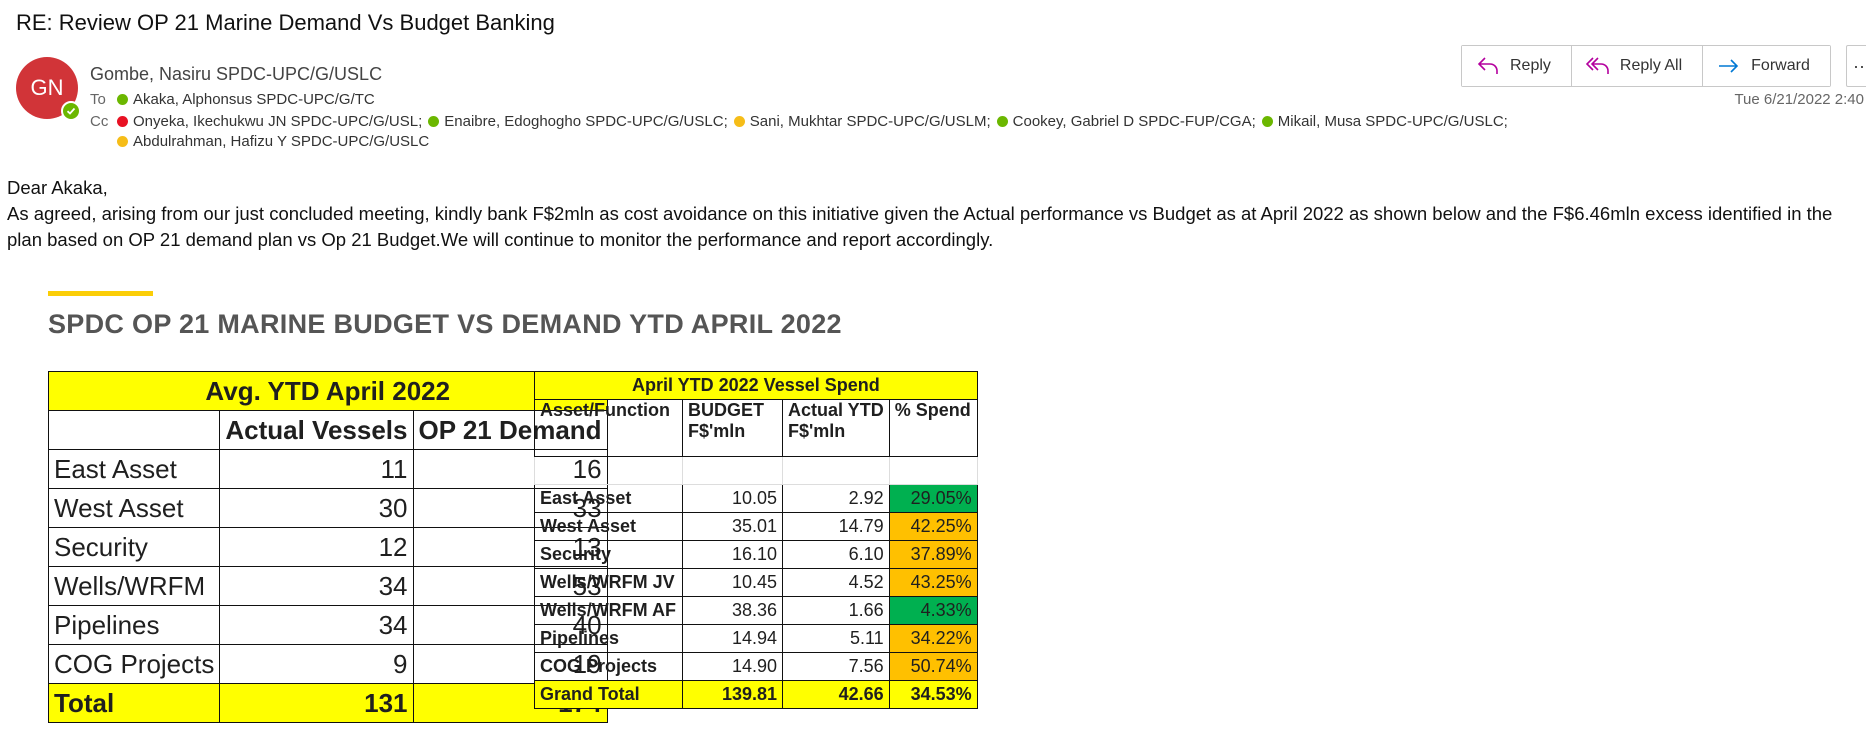  I want to click on forward-icon, so click(1729, 66).